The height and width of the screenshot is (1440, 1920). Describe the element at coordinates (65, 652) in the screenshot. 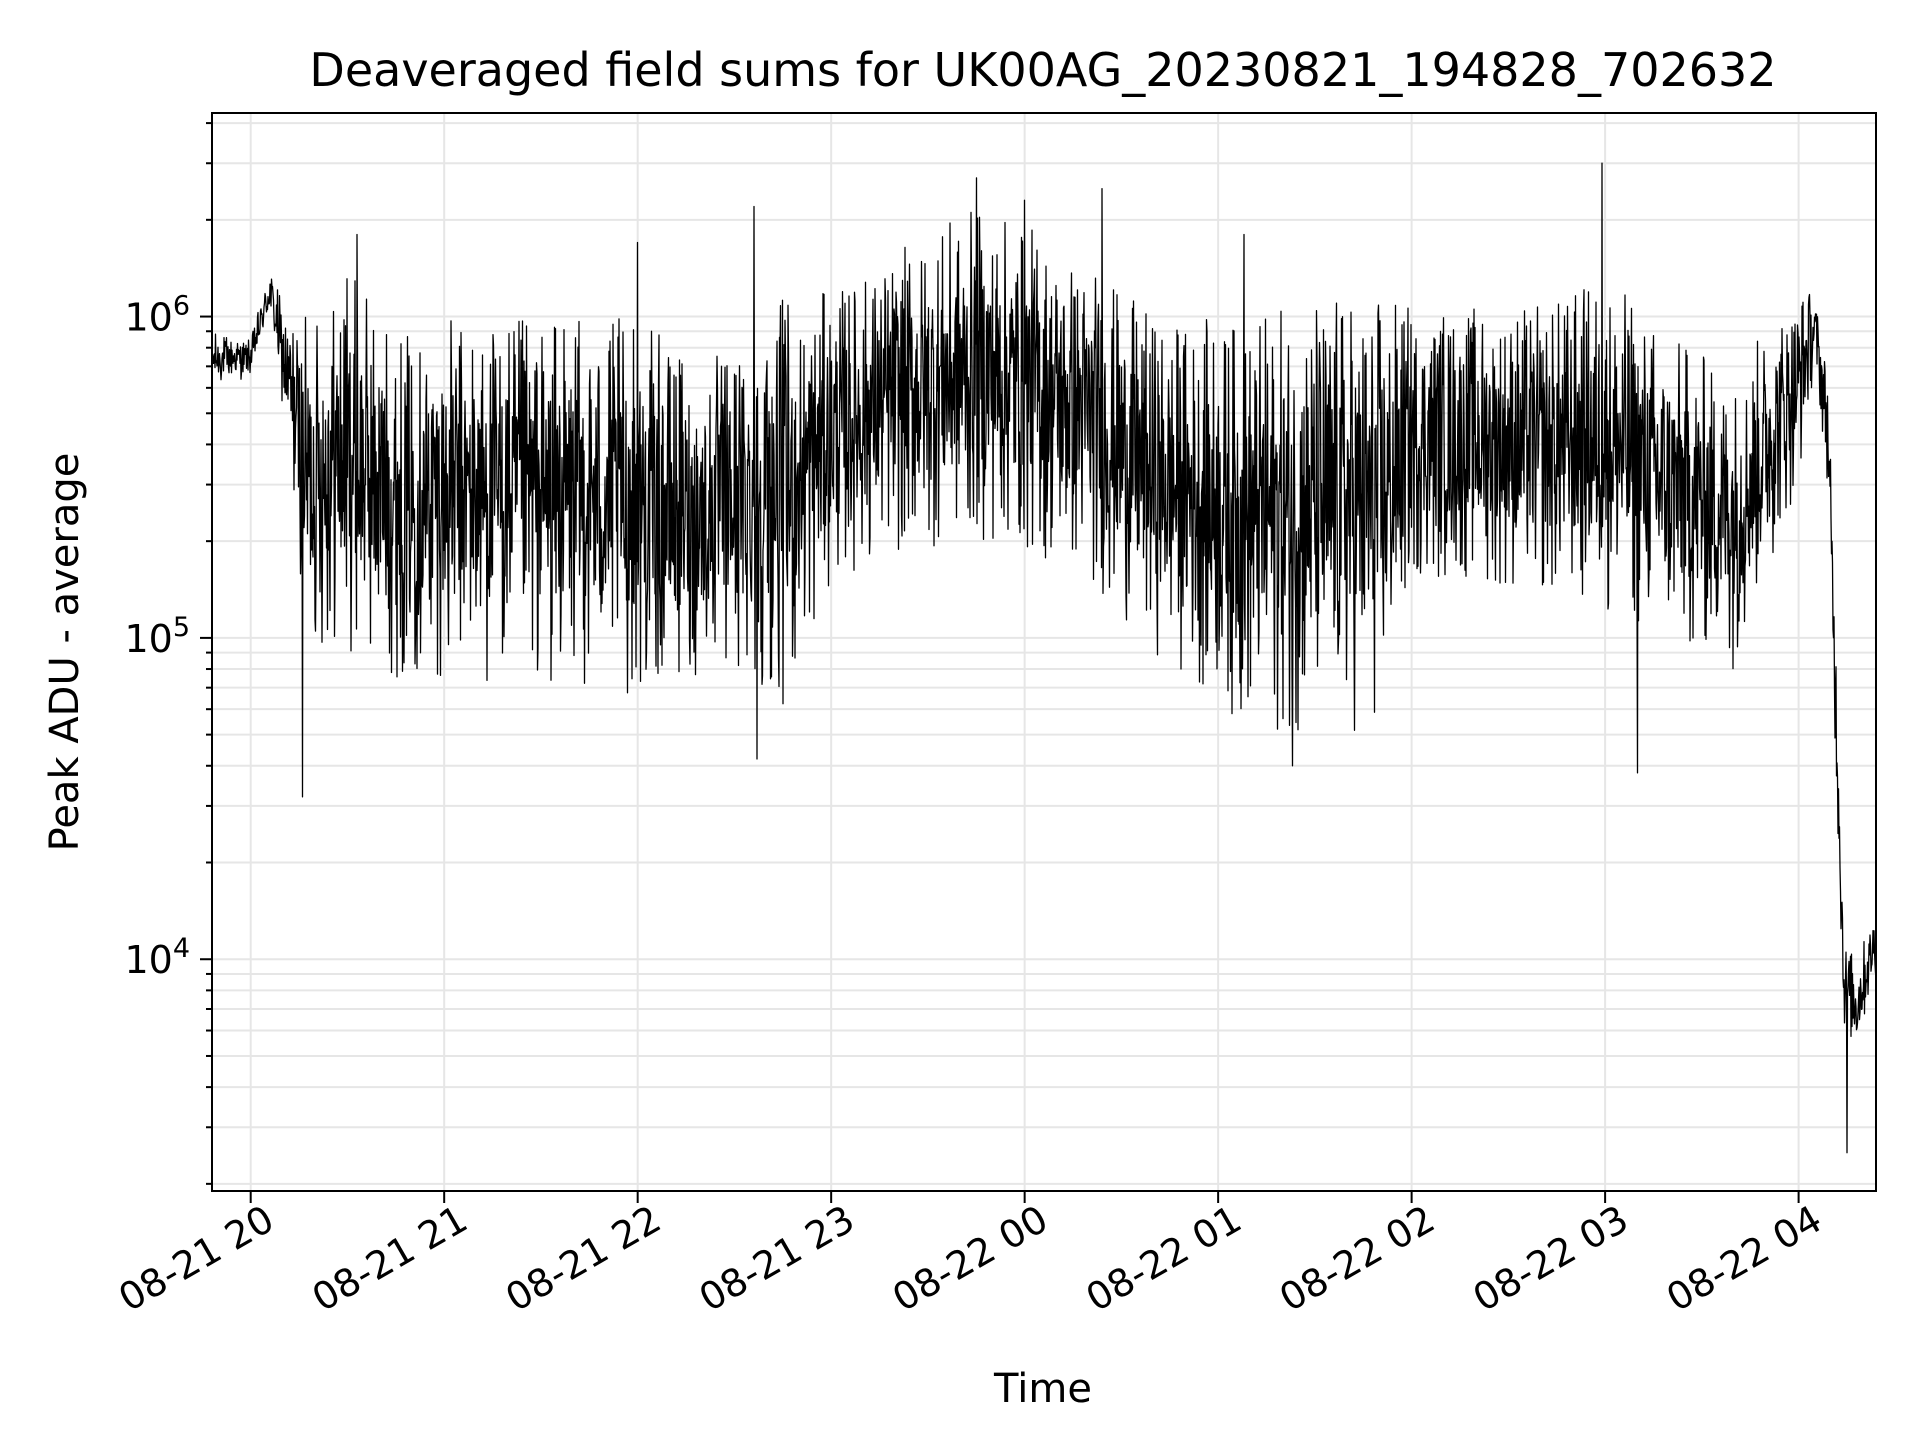

I see `y-axis-label: Peak ADU - average` at that location.